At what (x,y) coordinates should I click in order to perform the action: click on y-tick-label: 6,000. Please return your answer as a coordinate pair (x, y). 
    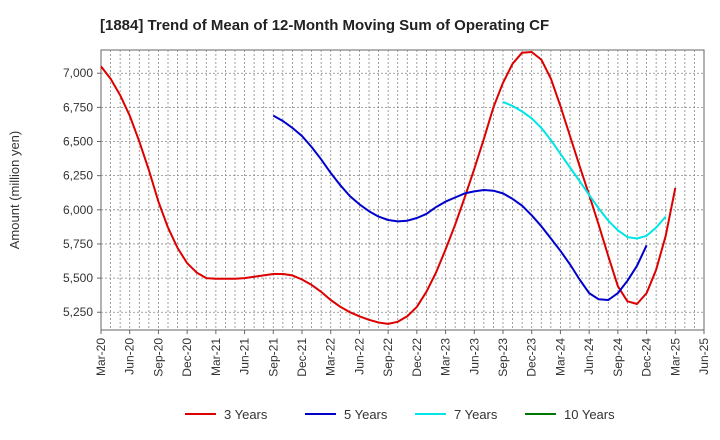
    Looking at the image, I should click on (78, 210).